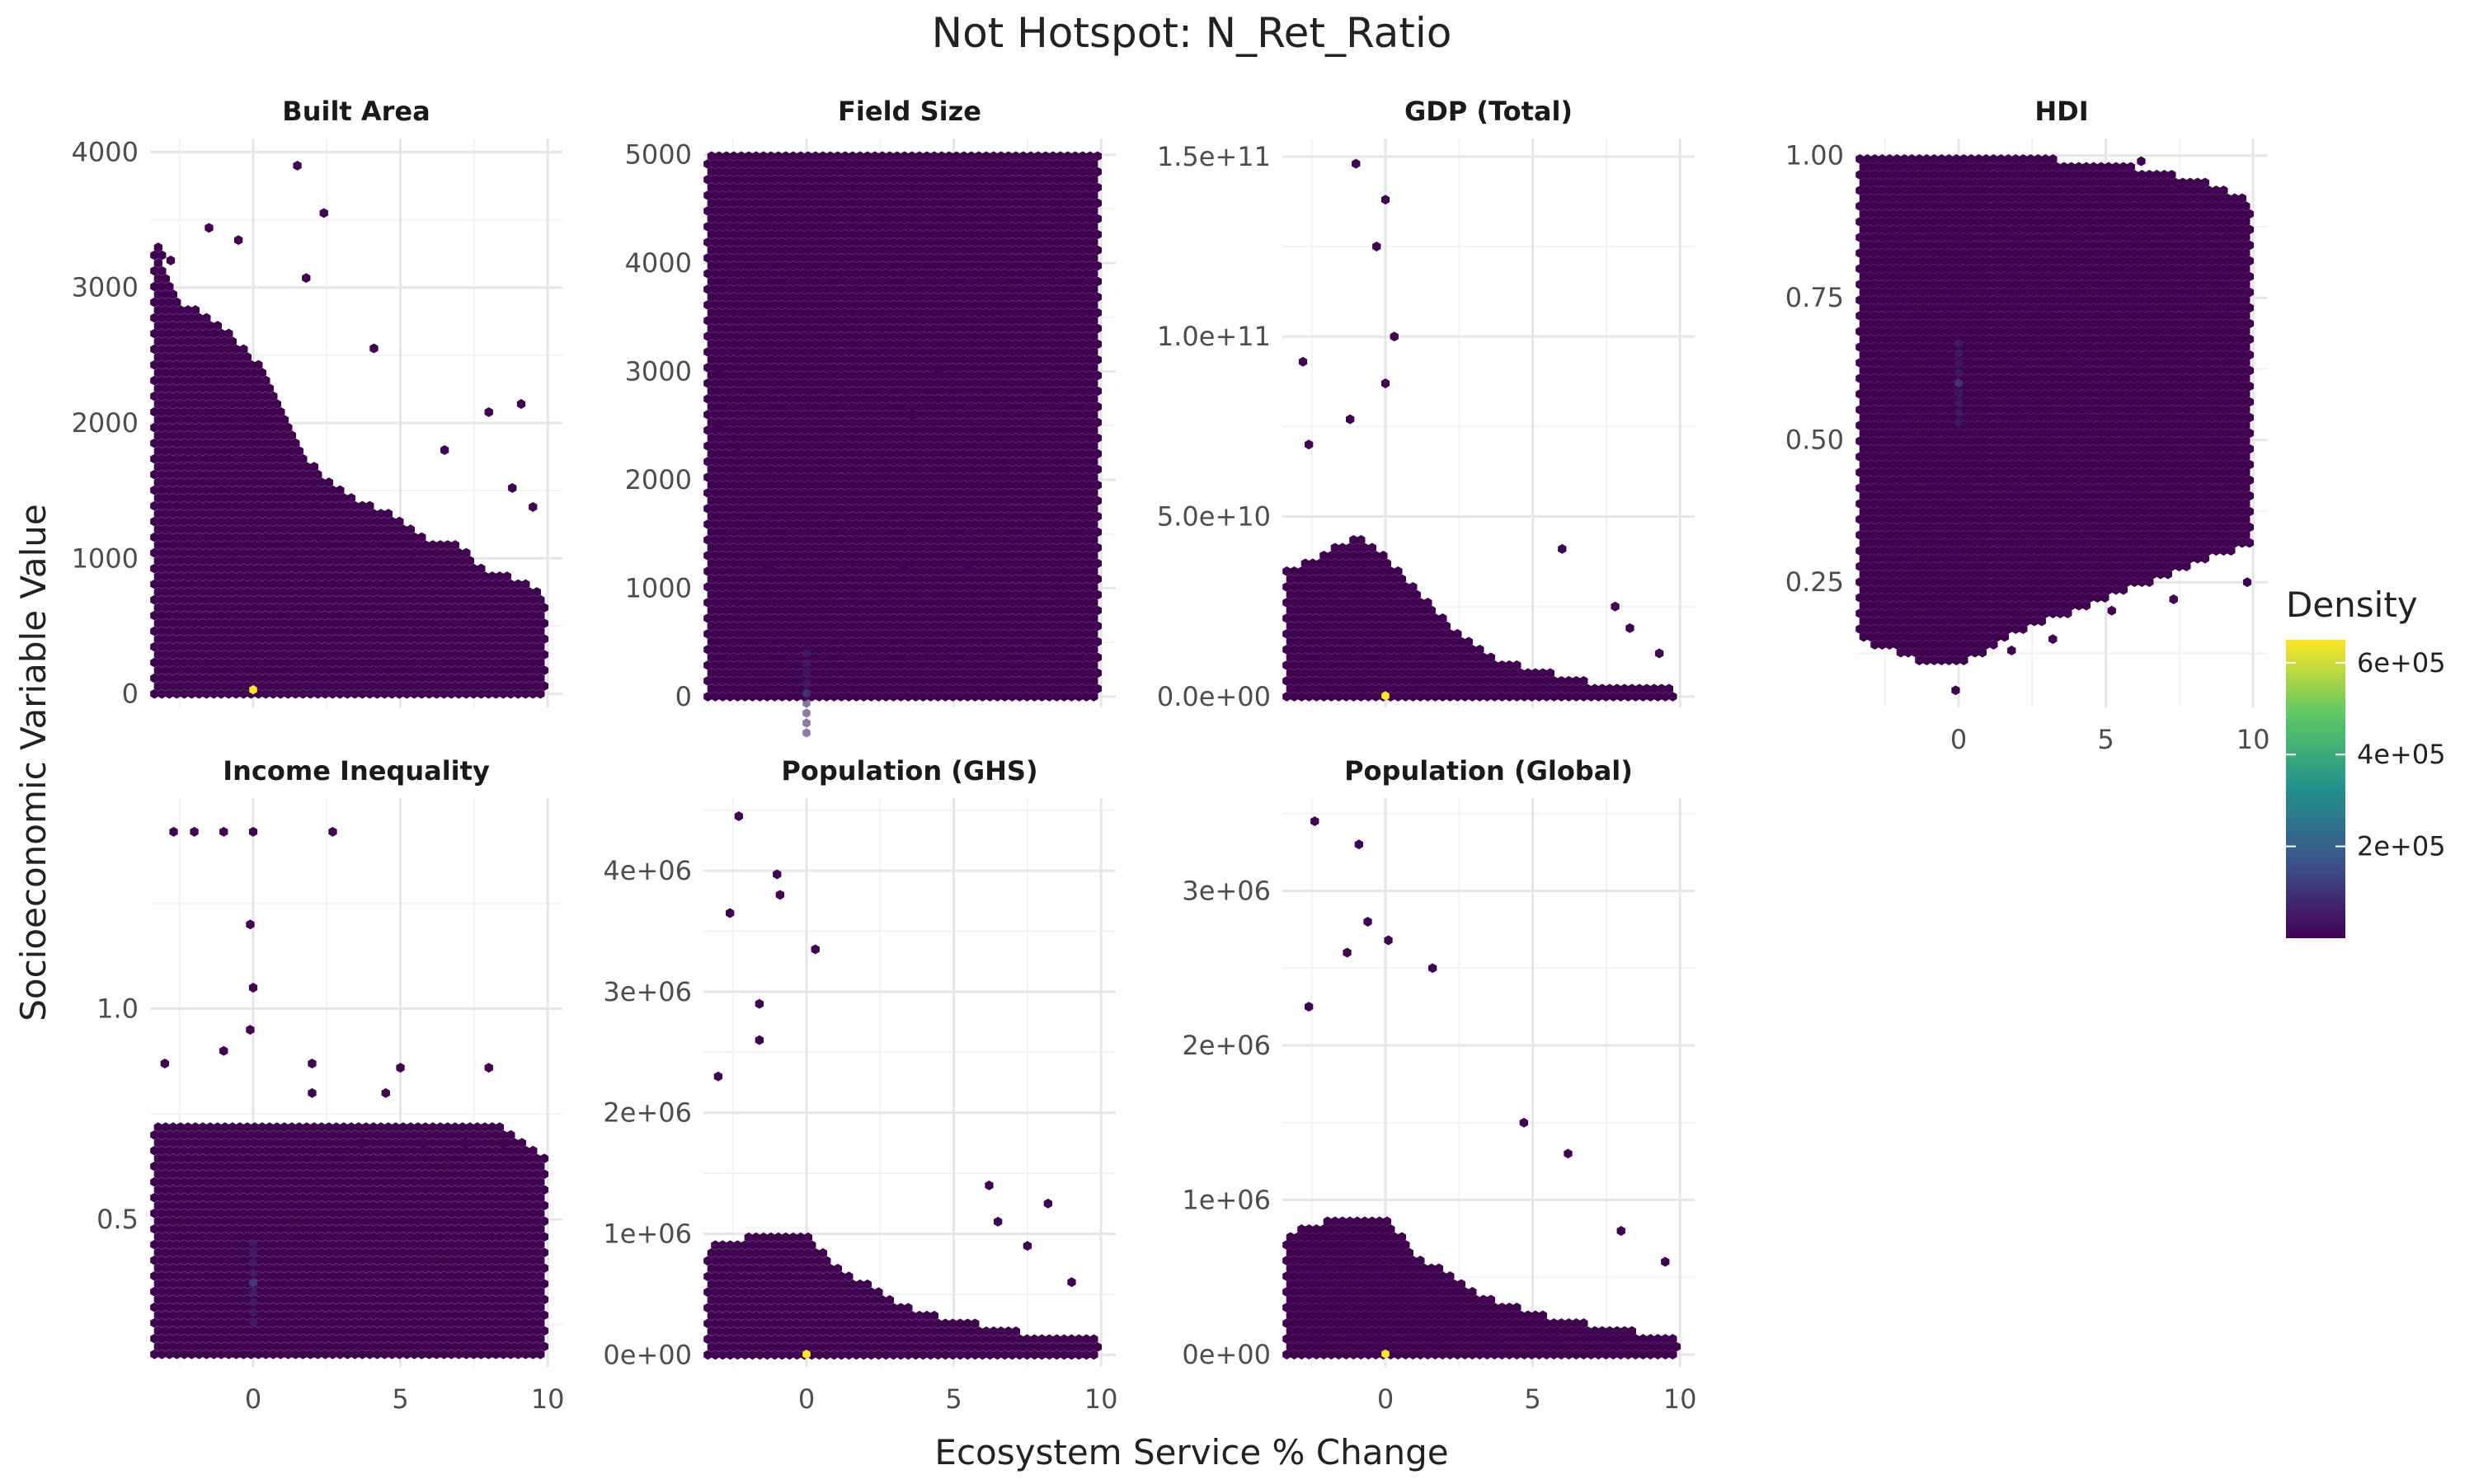 The image size is (2474, 1484). What do you see at coordinates (356, 771) in the screenshot?
I see `facet-strip-label: Income Inequality` at bounding box center [356, 771].